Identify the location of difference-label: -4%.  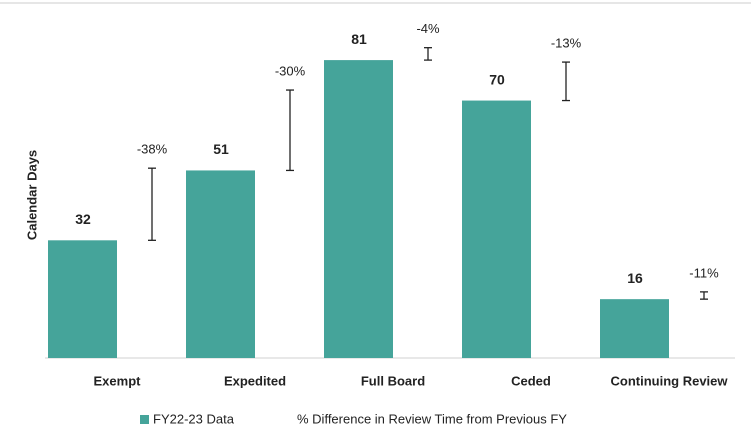
(428, 28).